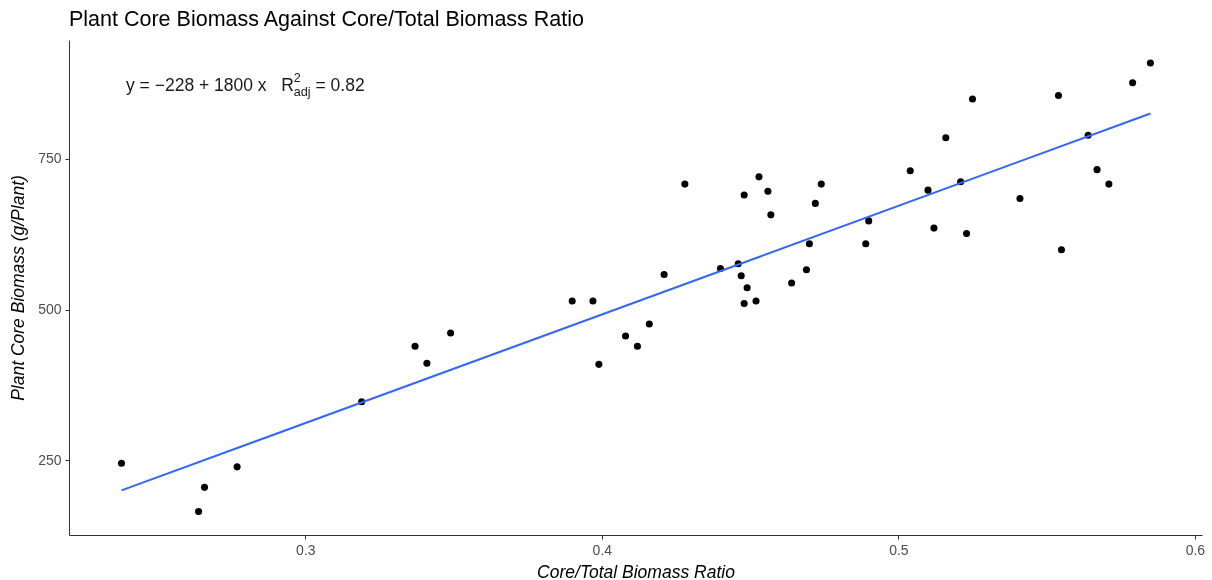 This screenshot has height=580, width=1212. Describe the element at coordinates (899, 549) in the screenshot. I see `x-tick-label: 0.5` at that location.